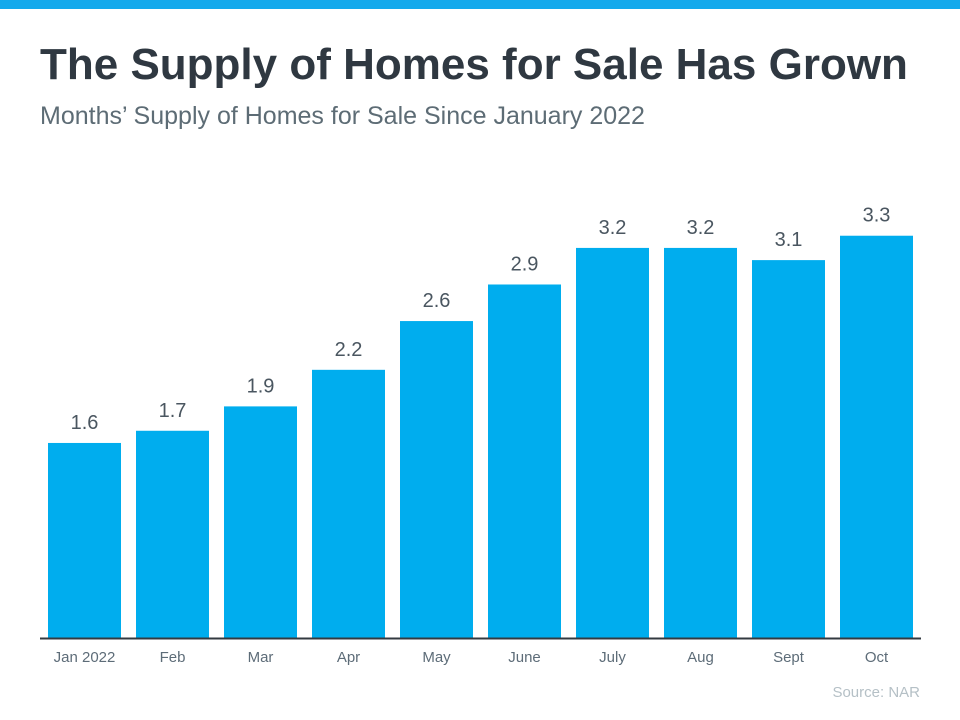  I want to click on x-tick-label: Jan 2022, so click(85, 657).